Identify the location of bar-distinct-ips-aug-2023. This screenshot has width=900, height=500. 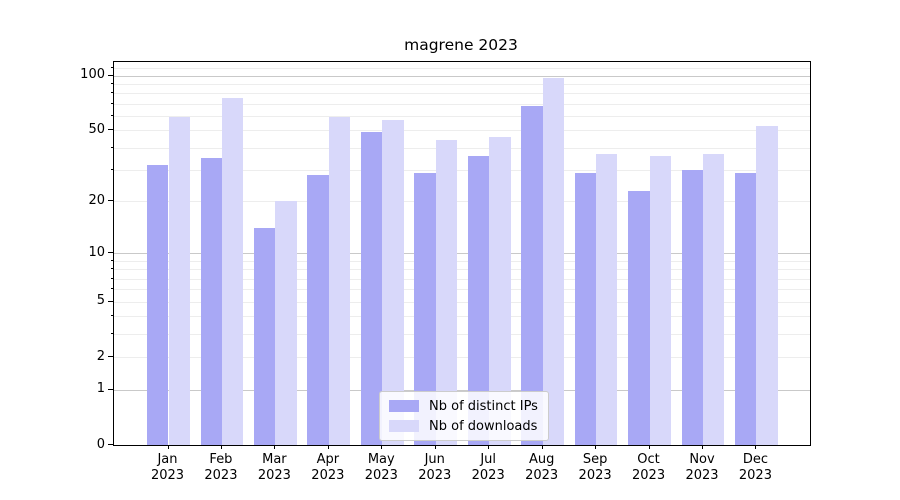
(532, 275).